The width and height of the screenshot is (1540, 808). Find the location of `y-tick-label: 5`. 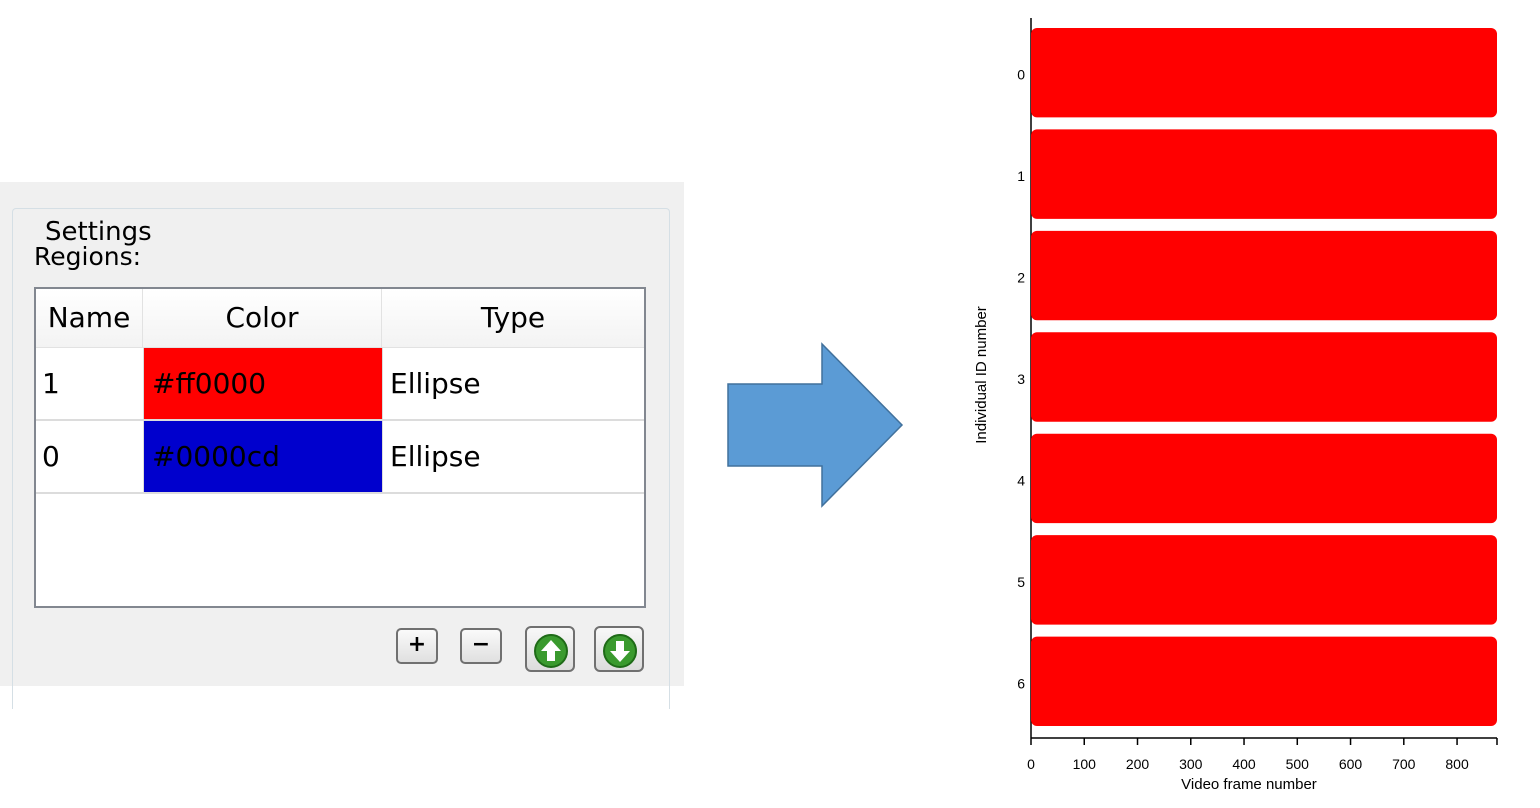

y-tick-label: 5 is located at coordinates (1021, 582).